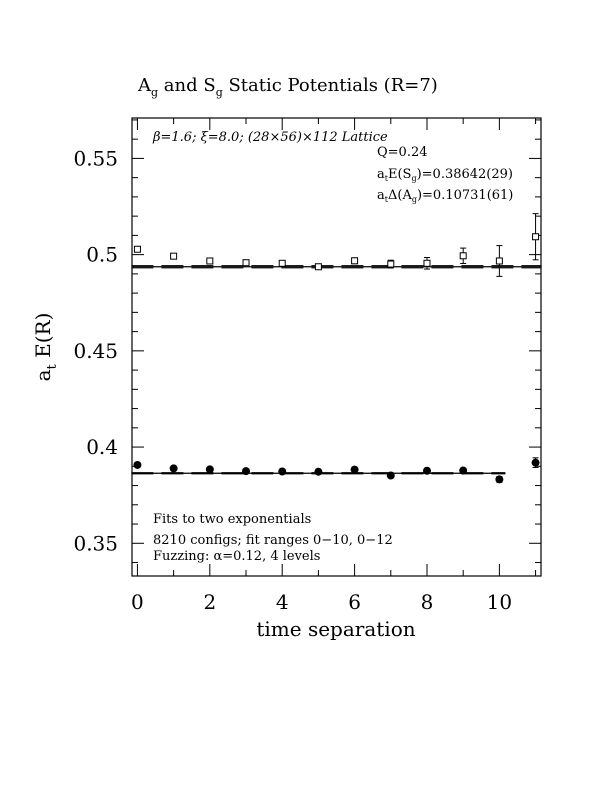 This screenshot has height=792, width=612. Describe the element at coordinates (95, 158) in the screenshot. I see `y-tick-label: 0.55` at that location.